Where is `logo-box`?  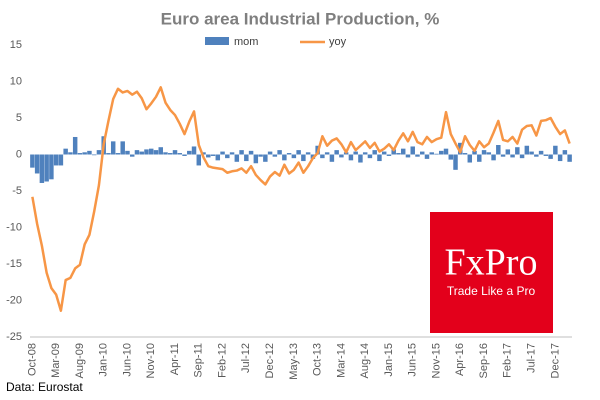
logo-box is located at coordinates (491, 272).